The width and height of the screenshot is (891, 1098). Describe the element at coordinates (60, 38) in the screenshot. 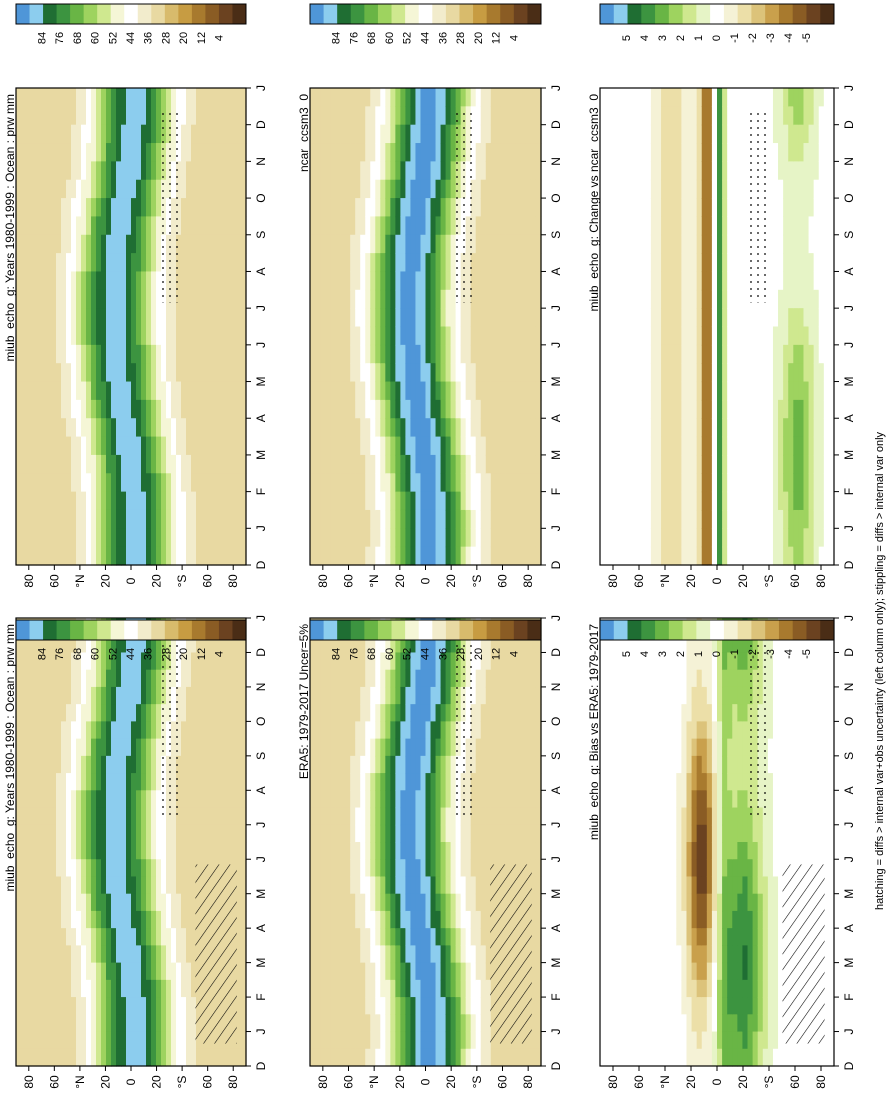

I see `colorbar-label: 76` at that location.